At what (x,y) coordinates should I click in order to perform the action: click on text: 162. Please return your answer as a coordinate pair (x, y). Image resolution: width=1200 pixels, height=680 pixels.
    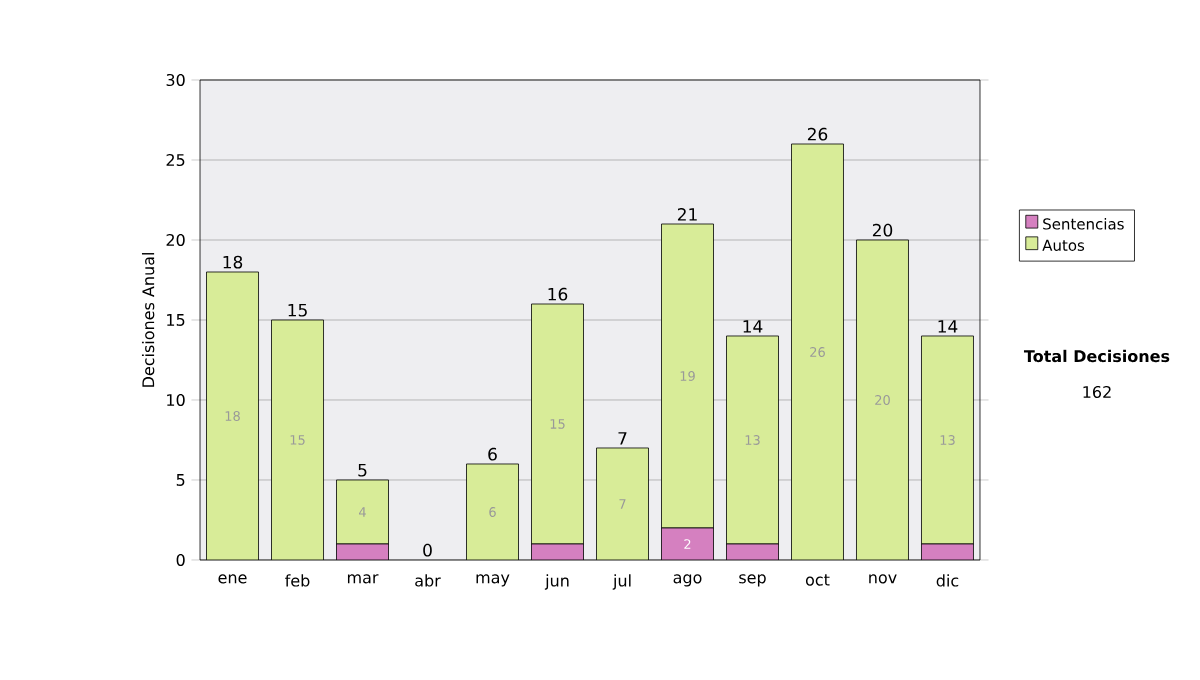
    Looking at the image, I should click on (1097, 392).